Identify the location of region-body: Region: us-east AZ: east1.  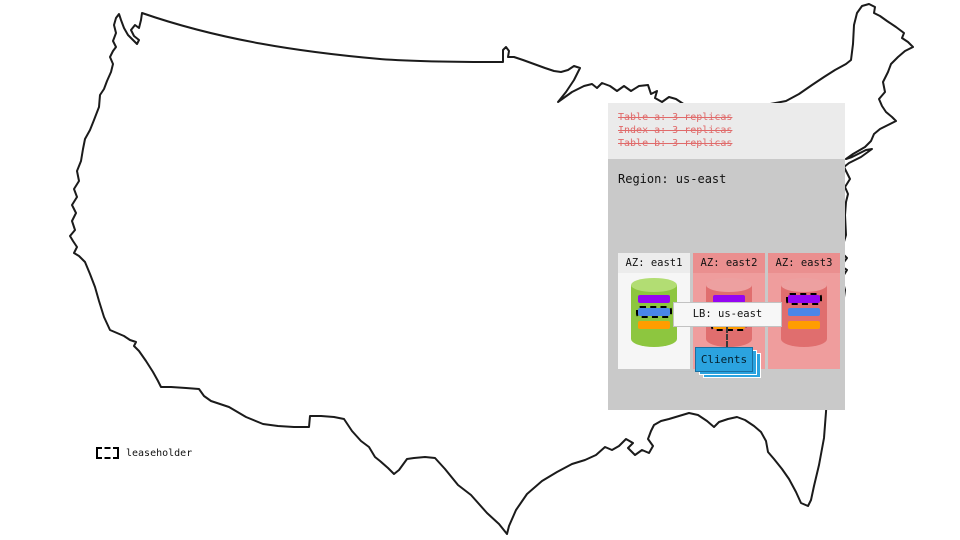
(726, 284).